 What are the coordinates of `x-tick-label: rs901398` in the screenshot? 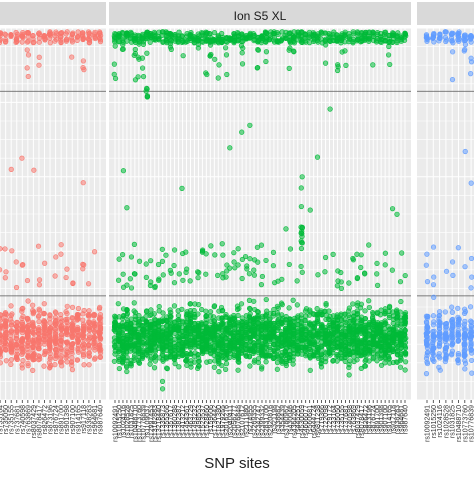 It's located at (67, 419).